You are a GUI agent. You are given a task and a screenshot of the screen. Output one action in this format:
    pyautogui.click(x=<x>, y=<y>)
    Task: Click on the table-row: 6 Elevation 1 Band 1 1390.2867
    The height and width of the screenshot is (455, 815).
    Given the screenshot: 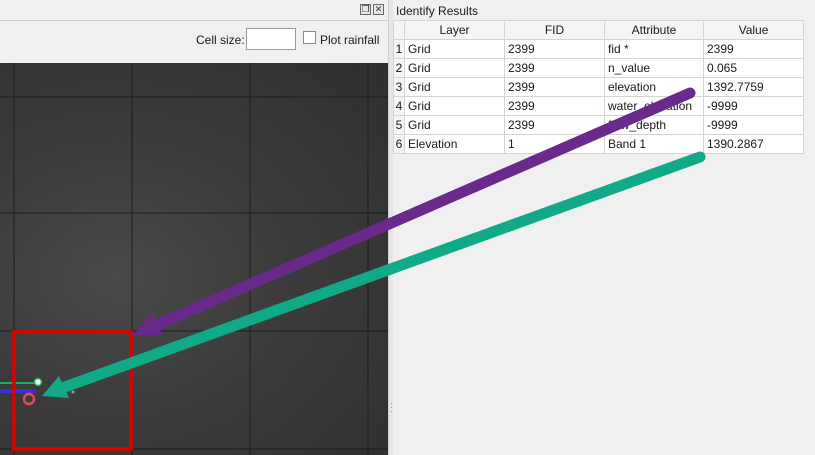 What is the action you would take?
    pyautogui.click(x=598, y=144)
    